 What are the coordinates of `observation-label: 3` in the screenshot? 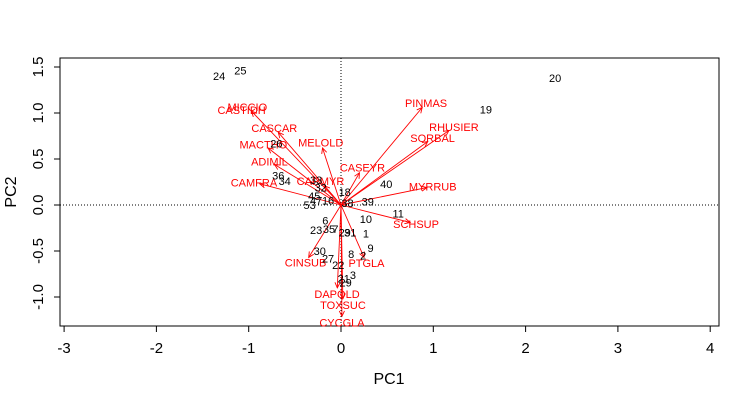 It's located at (353, 276).